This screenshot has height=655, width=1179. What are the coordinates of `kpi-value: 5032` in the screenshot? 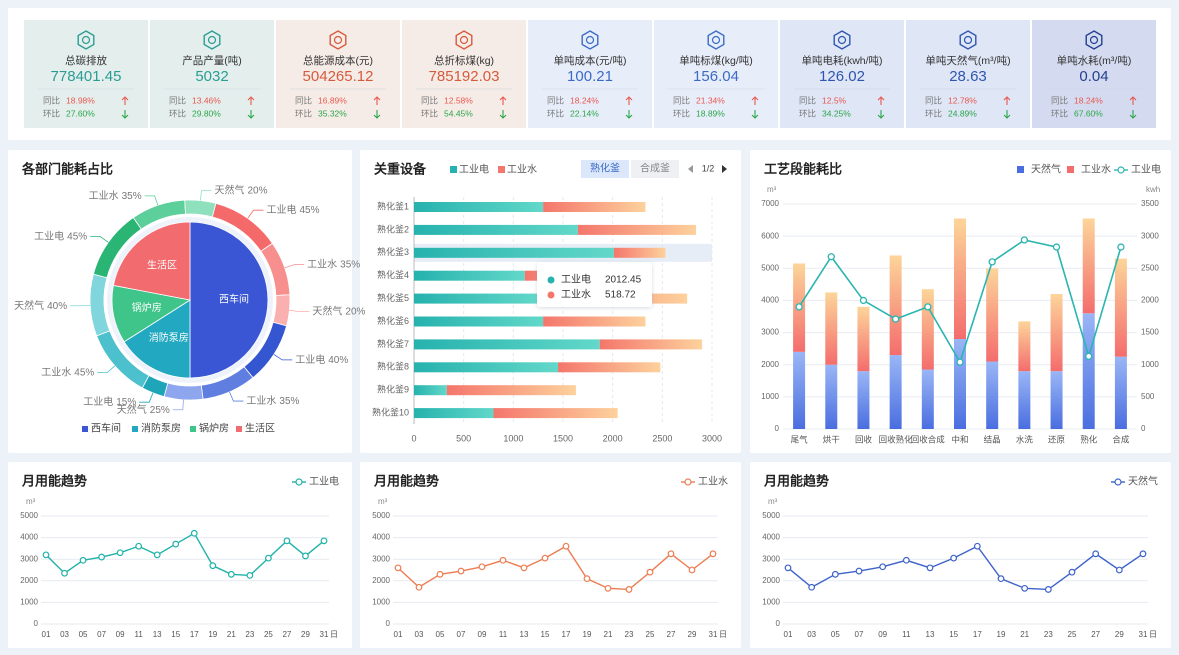 It's located at (211, 76).